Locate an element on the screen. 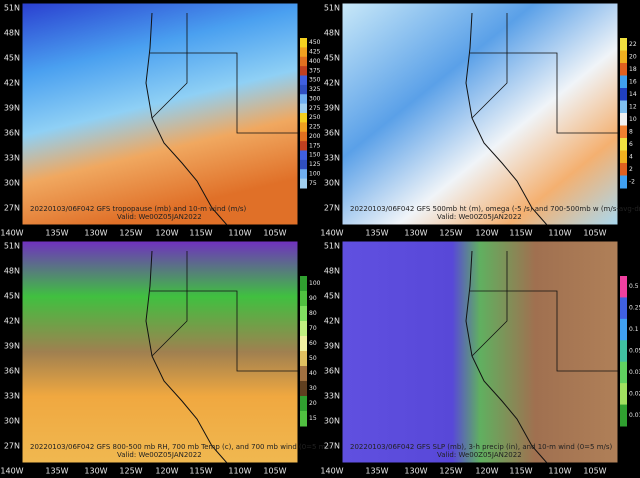  colorbar-label: 50 is located at coordinates (313, 358).